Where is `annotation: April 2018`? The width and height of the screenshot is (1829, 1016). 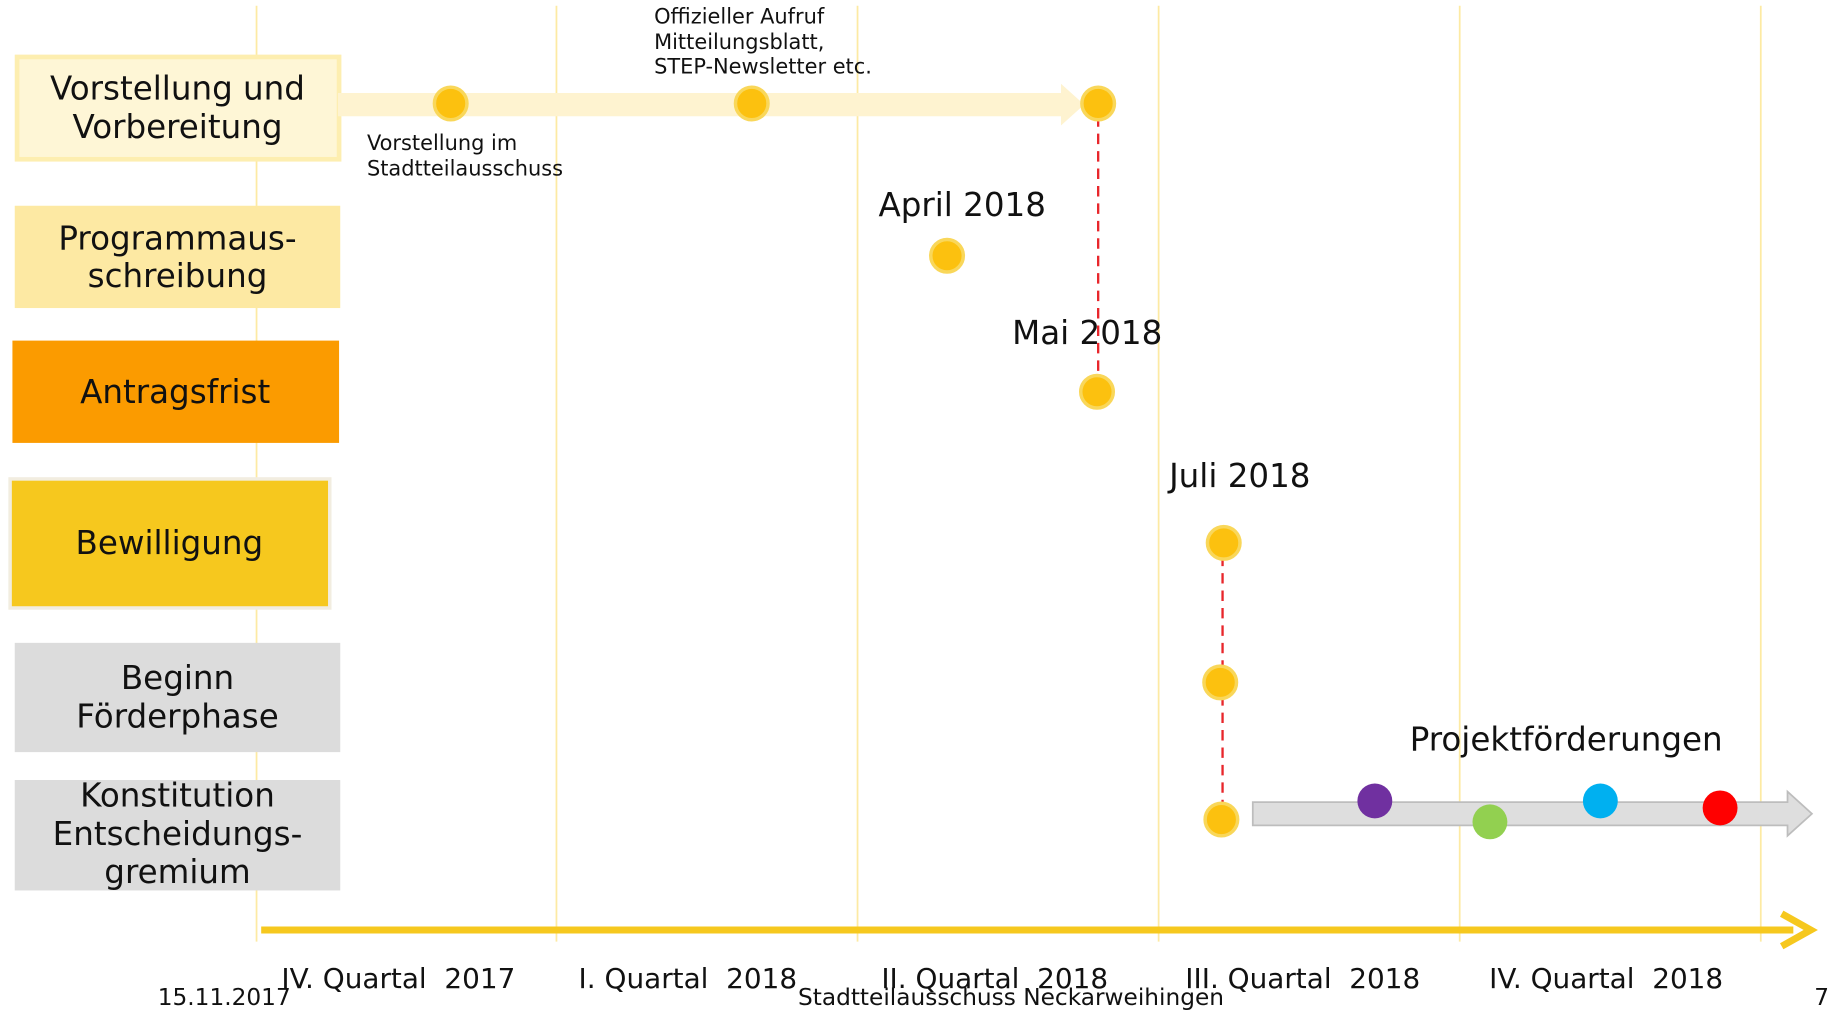
annotation: April 2018 is located at coordinates (962, 205).